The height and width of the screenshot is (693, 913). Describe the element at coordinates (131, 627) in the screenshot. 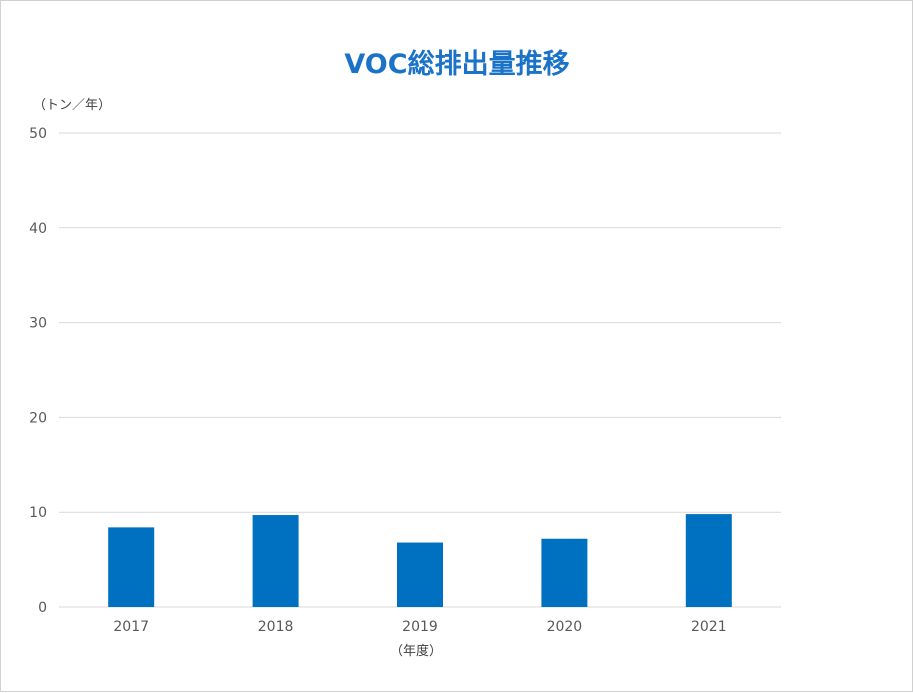

I see `x-tick-label-2017: 2017` at that location.